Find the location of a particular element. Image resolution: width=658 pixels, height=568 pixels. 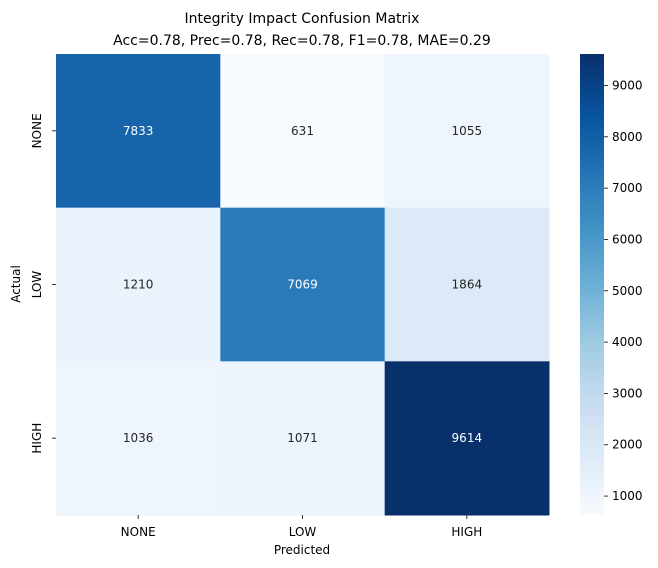

colorbar-tick-label: 7000 is located at coordinates (627, 188).